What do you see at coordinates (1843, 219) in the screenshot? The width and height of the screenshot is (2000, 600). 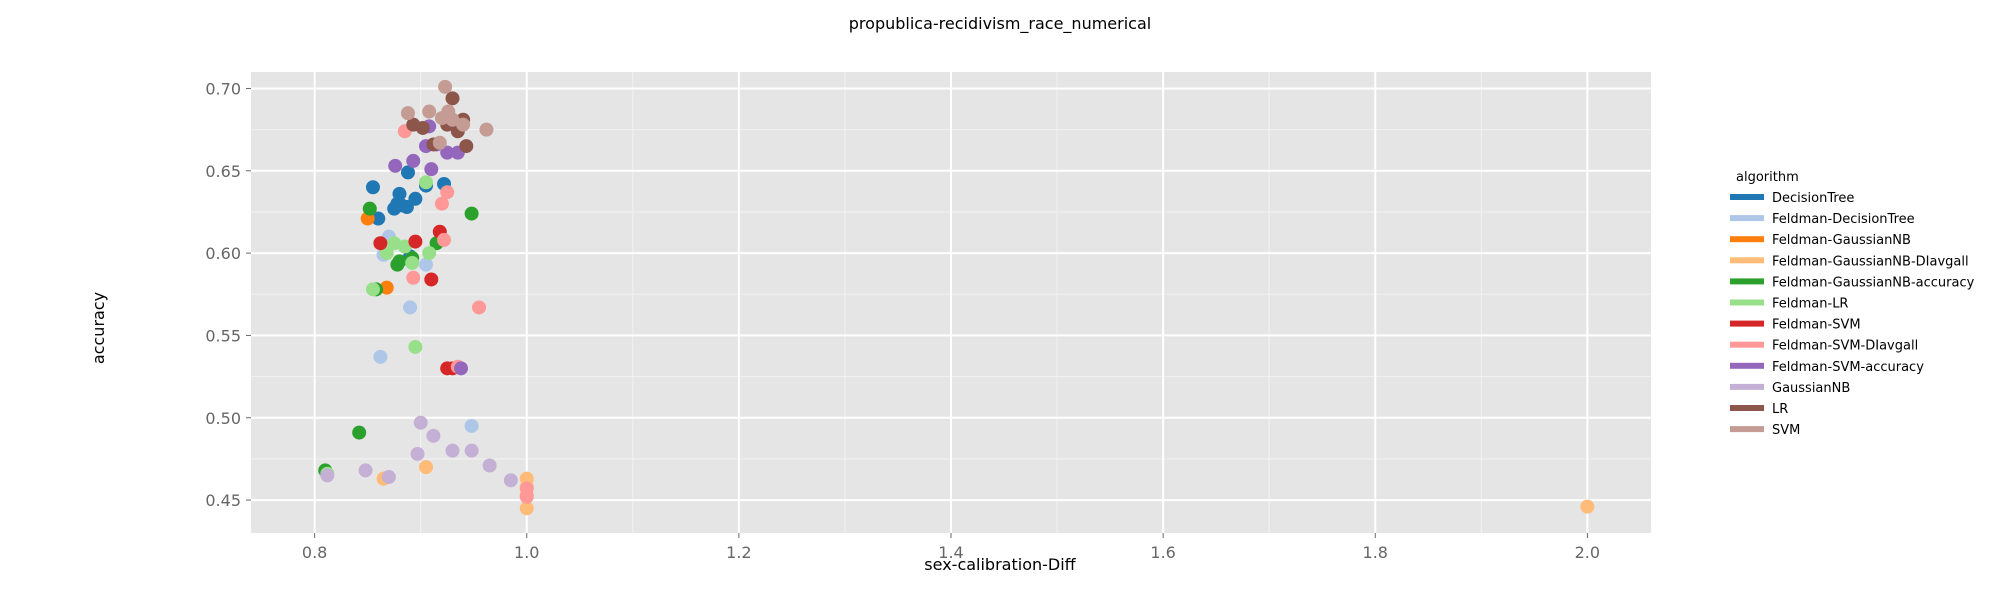 I see `legend-label-feldman-decisiontree: Feldman-DecisionTree` at bounding box center [1843, 219].